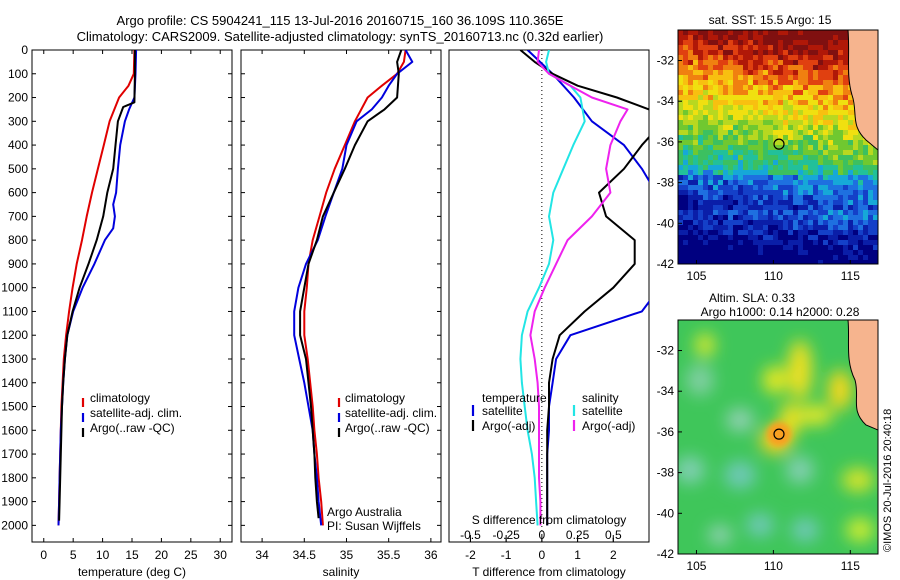  What do you see at coordinates (579, 288) in the screenshot?
I see `series-line-salinity-argo-adj-` at bounding box center [579, 288].